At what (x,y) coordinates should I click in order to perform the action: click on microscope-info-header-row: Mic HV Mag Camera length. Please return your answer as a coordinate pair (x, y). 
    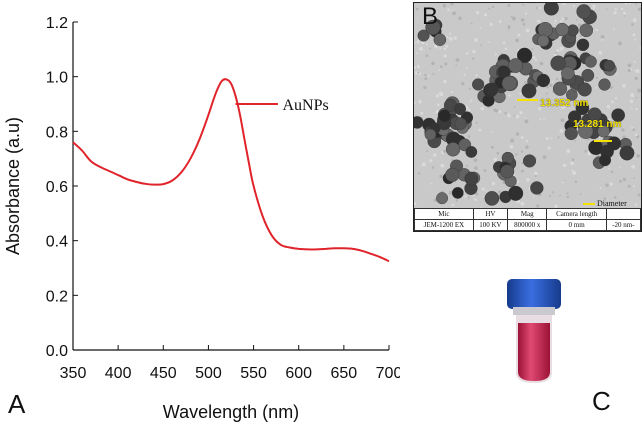
    Looking at the image, I should click on (527, 214).